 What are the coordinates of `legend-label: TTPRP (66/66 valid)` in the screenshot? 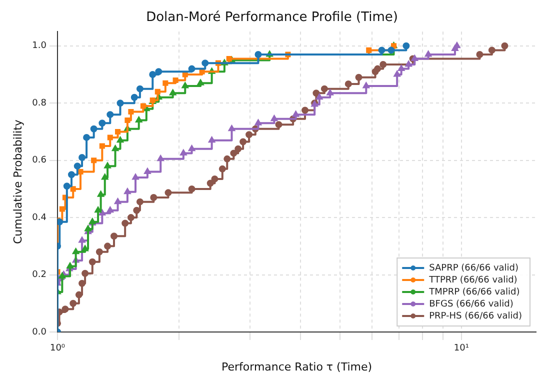 It's located at (473, 280).